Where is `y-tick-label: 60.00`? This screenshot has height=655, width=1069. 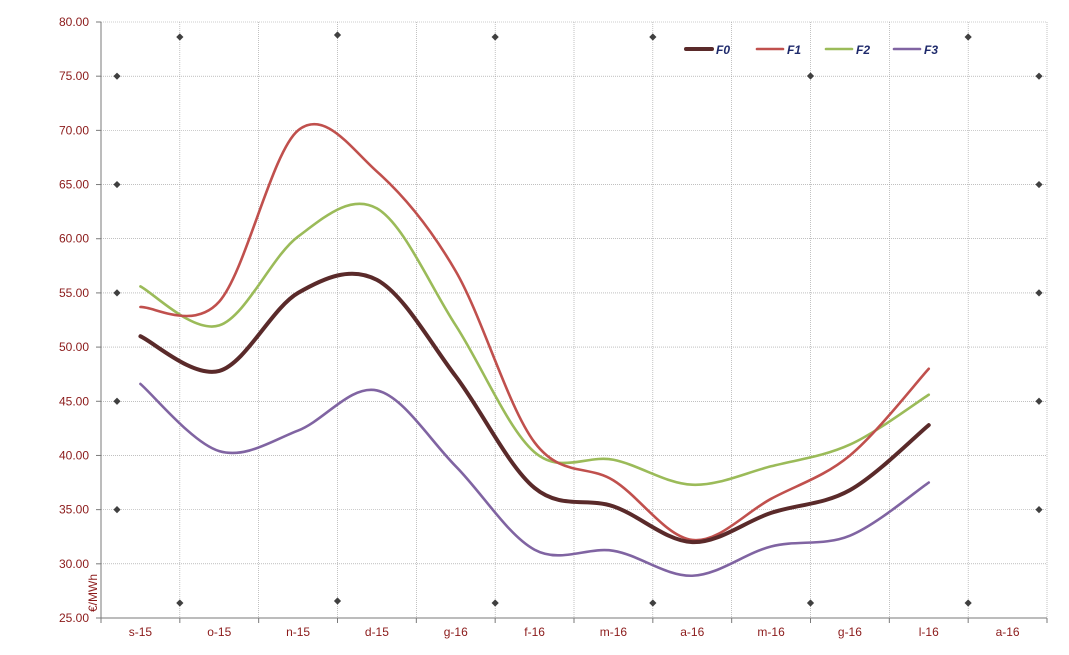
y-tick-label: 60.00 is located at coordinates (74, 239).